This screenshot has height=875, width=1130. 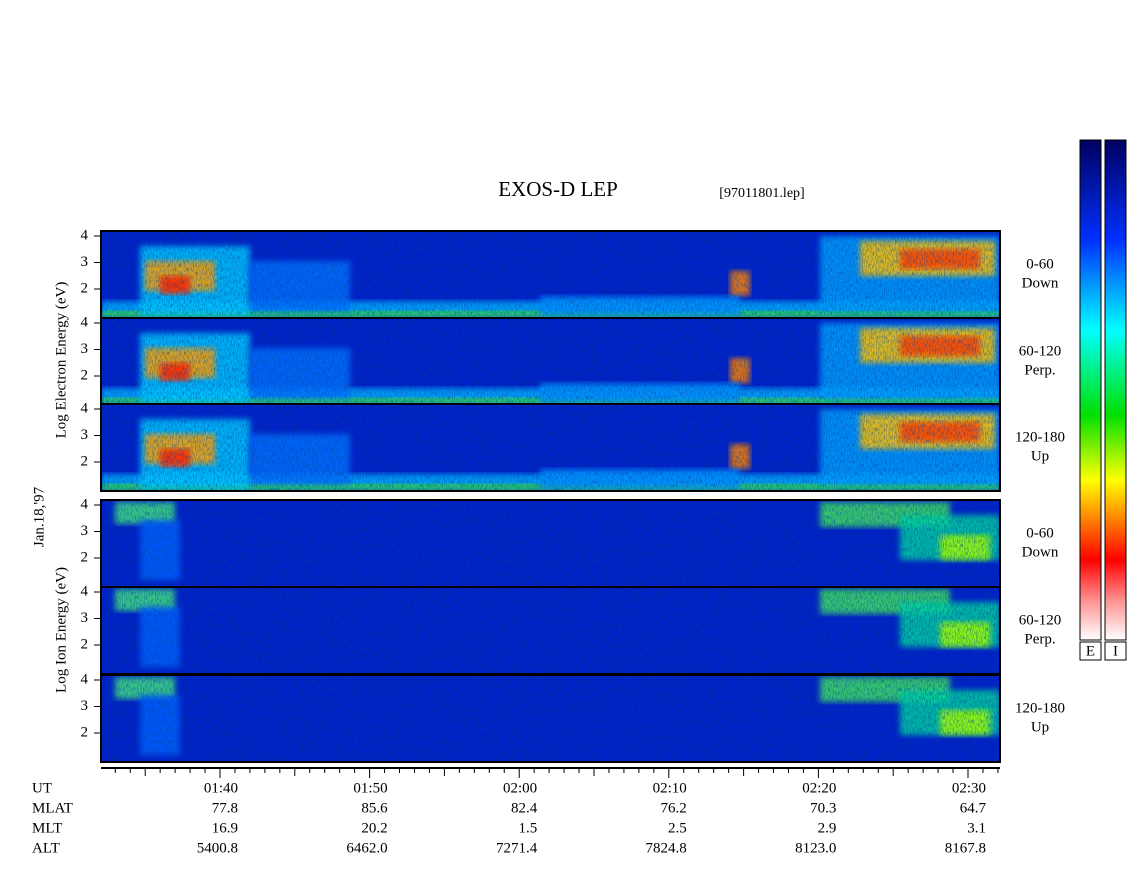 What do you see at coordinates (221, 788) in the screenshot?
I see `ephemeris-value: 01:40` at bounding box center [221, 788].